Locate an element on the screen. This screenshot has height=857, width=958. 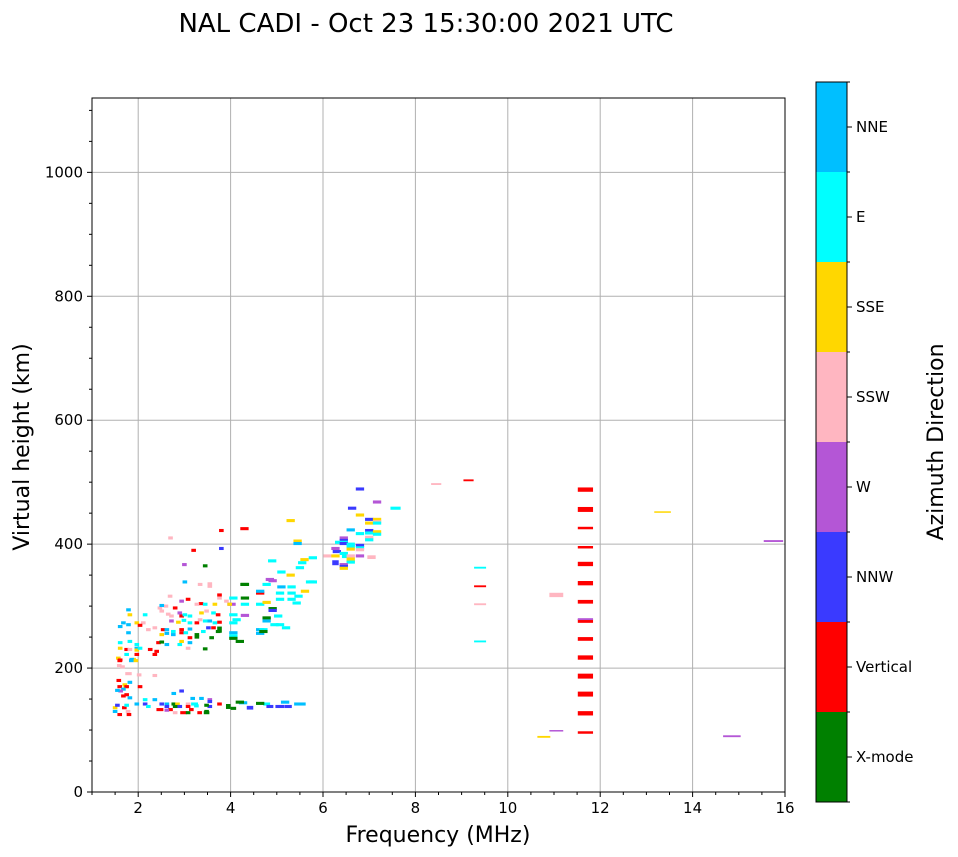
colorbar-swatch-w is located at coordinates (831, 487).